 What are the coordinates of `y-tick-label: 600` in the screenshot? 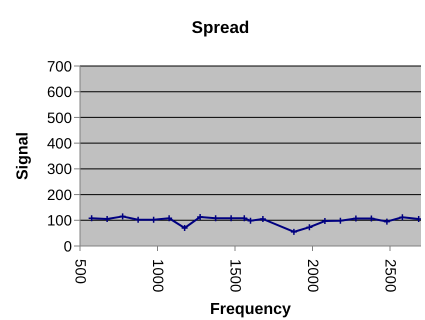 It's located at (59, 93).